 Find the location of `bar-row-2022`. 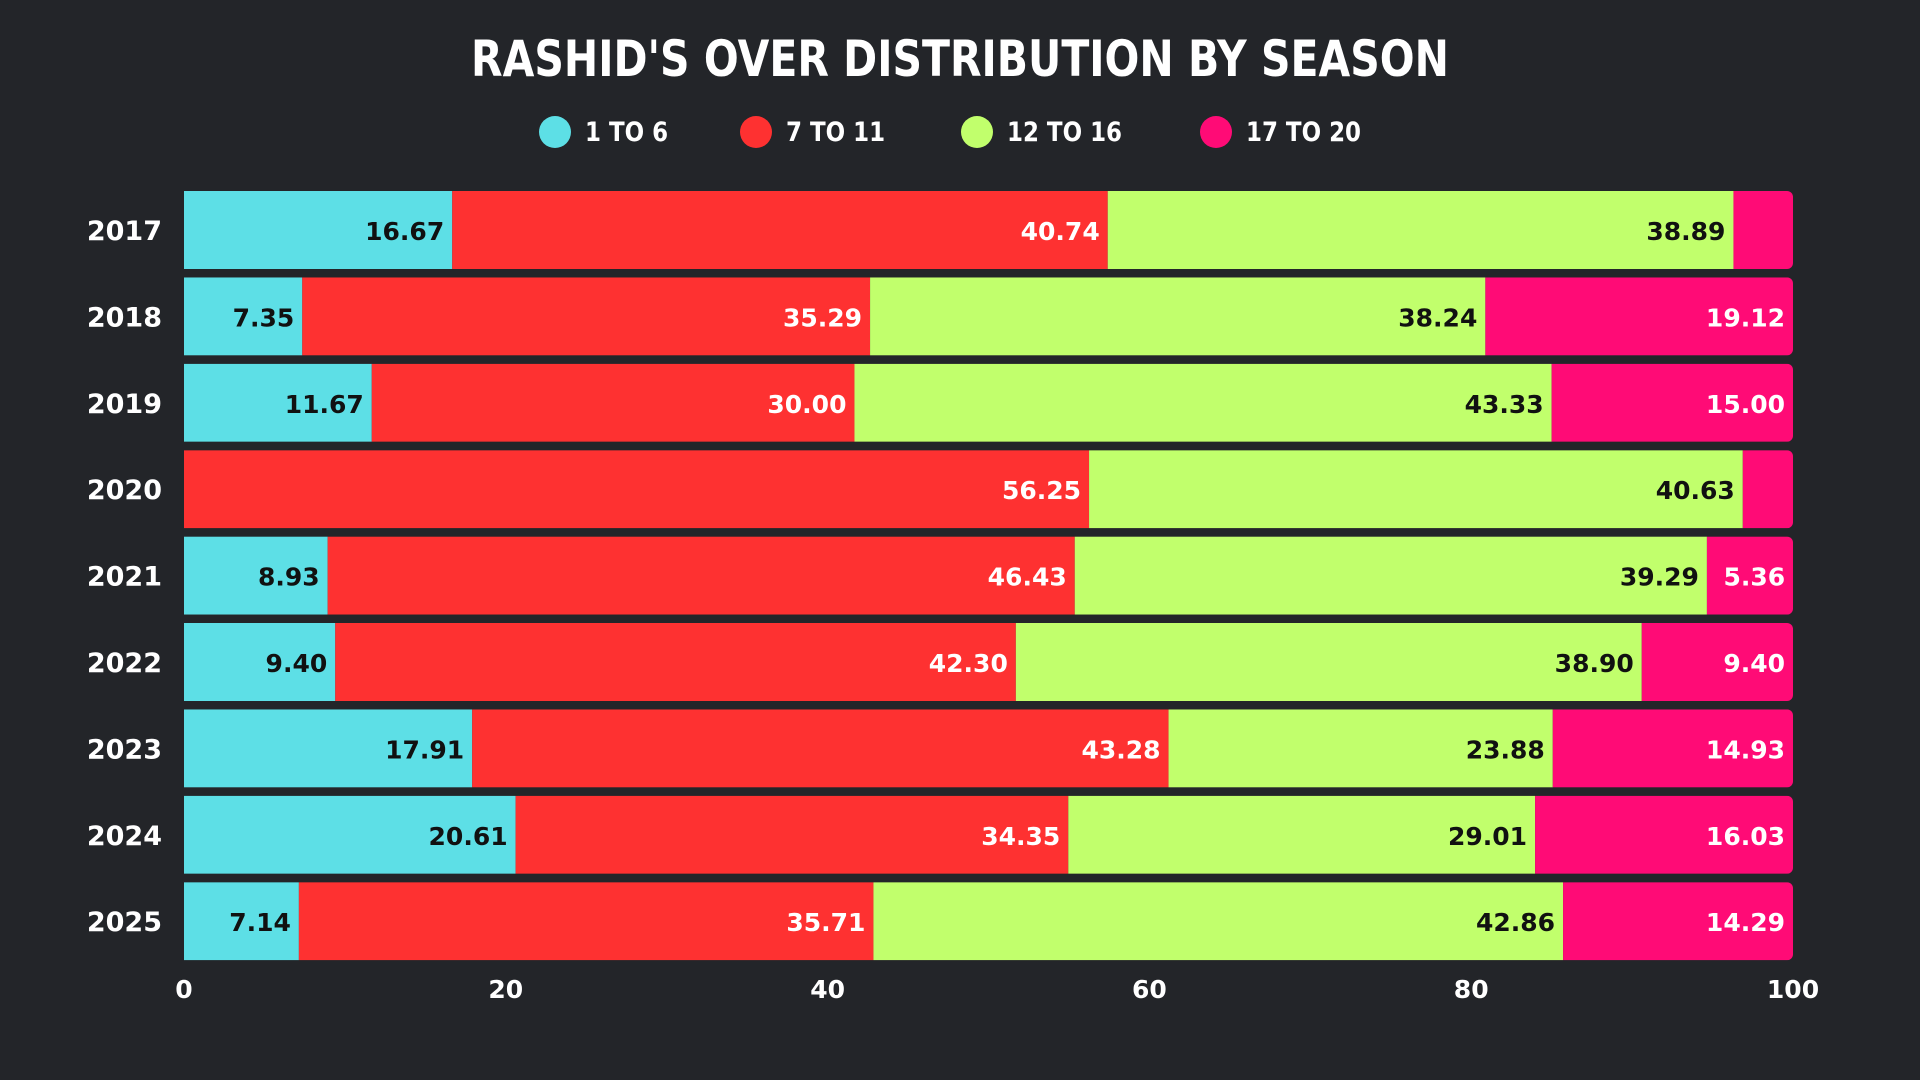

bar-row-2022 is located at coordinates (988, 662).